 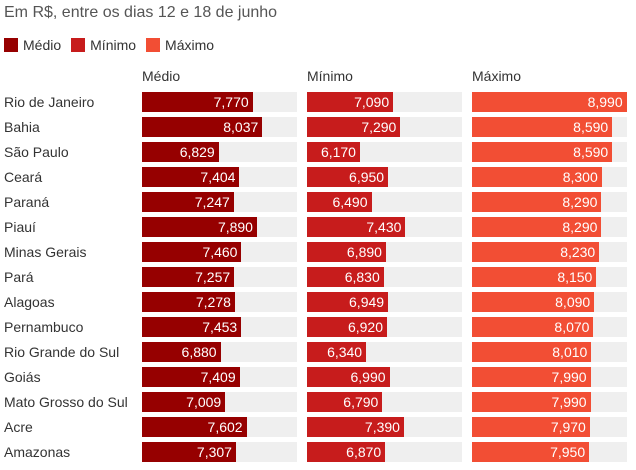 I want to click on legend-label-maximo: Máximo, so click(x=190, y=45).